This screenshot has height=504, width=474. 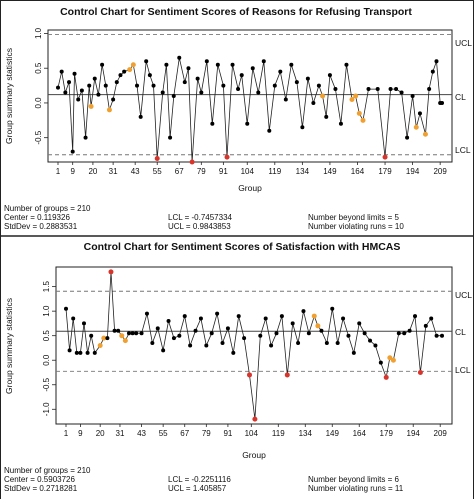 I want to click on stat-lcl: LCL = -0.2251116, so click(x=199, y=479).